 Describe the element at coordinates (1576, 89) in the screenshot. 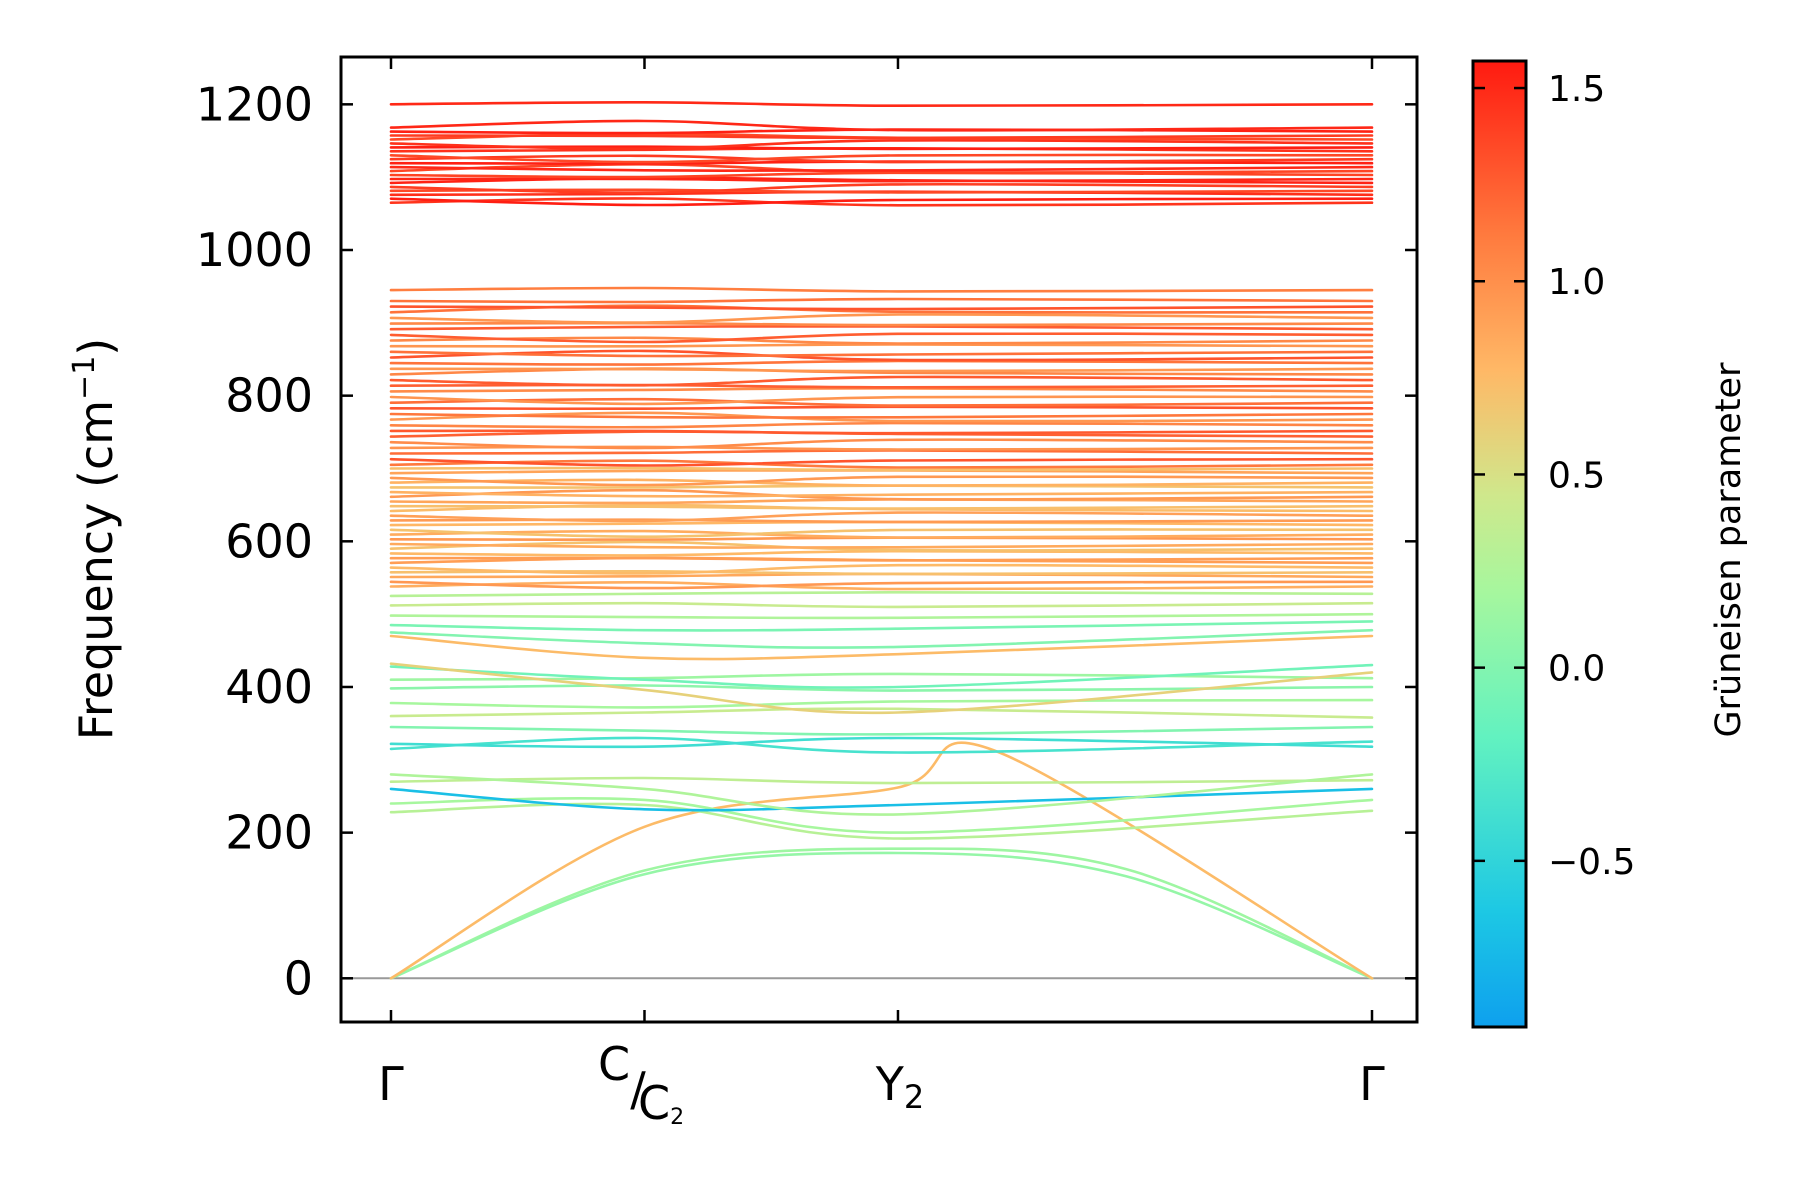

I see `colorbar-tick-label-0: 1.5` at that location.